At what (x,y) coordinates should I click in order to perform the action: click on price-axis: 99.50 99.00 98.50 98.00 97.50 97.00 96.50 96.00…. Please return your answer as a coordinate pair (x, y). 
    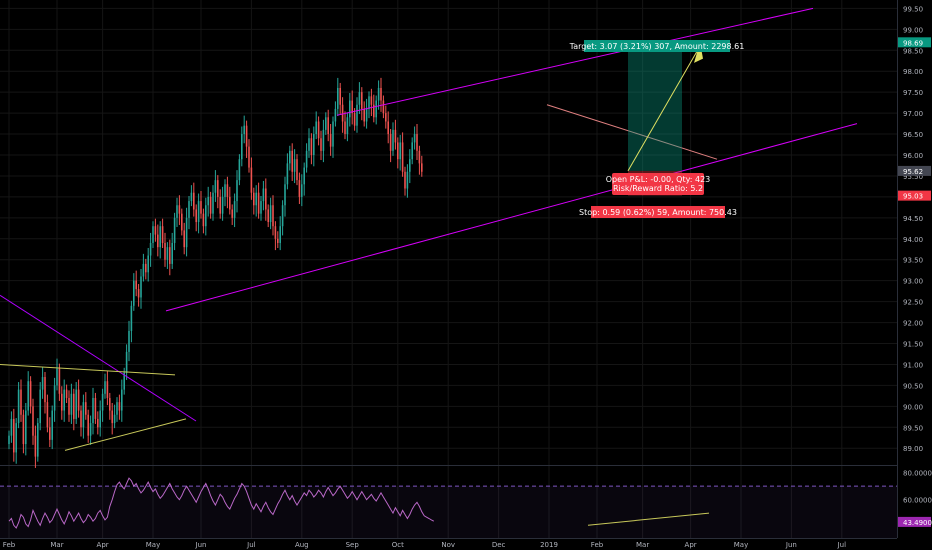
    Looking at the image, I should click on (914, 275).